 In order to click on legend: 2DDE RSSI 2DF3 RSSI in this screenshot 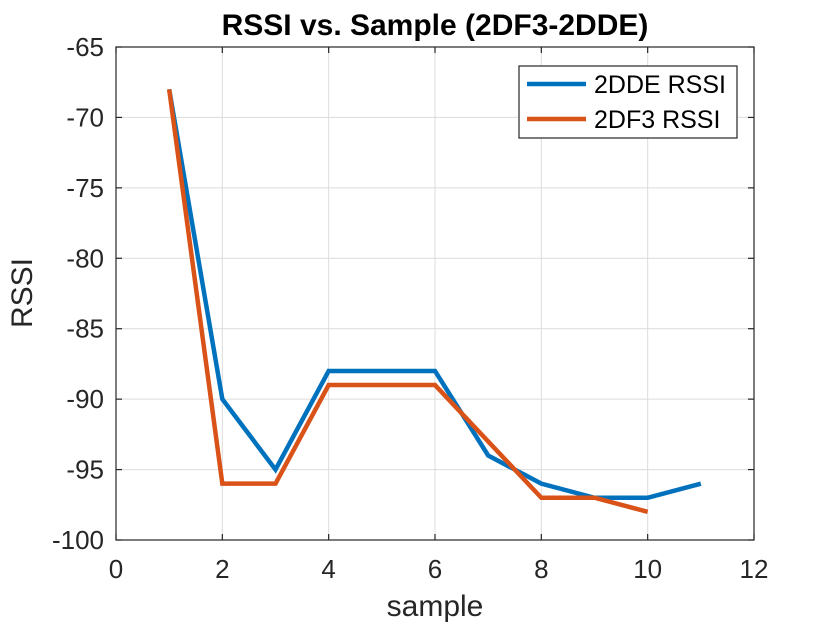, I will do `click(628, 102)`.